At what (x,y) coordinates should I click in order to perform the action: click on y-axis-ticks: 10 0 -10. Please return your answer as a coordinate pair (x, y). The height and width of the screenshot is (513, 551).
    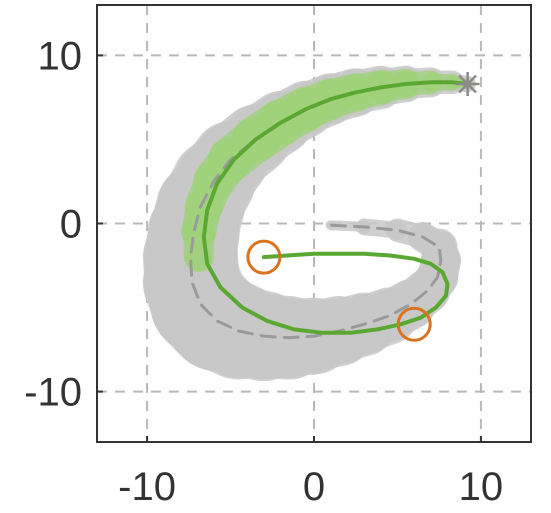
    Looking at the image, I should click on (63, 224).